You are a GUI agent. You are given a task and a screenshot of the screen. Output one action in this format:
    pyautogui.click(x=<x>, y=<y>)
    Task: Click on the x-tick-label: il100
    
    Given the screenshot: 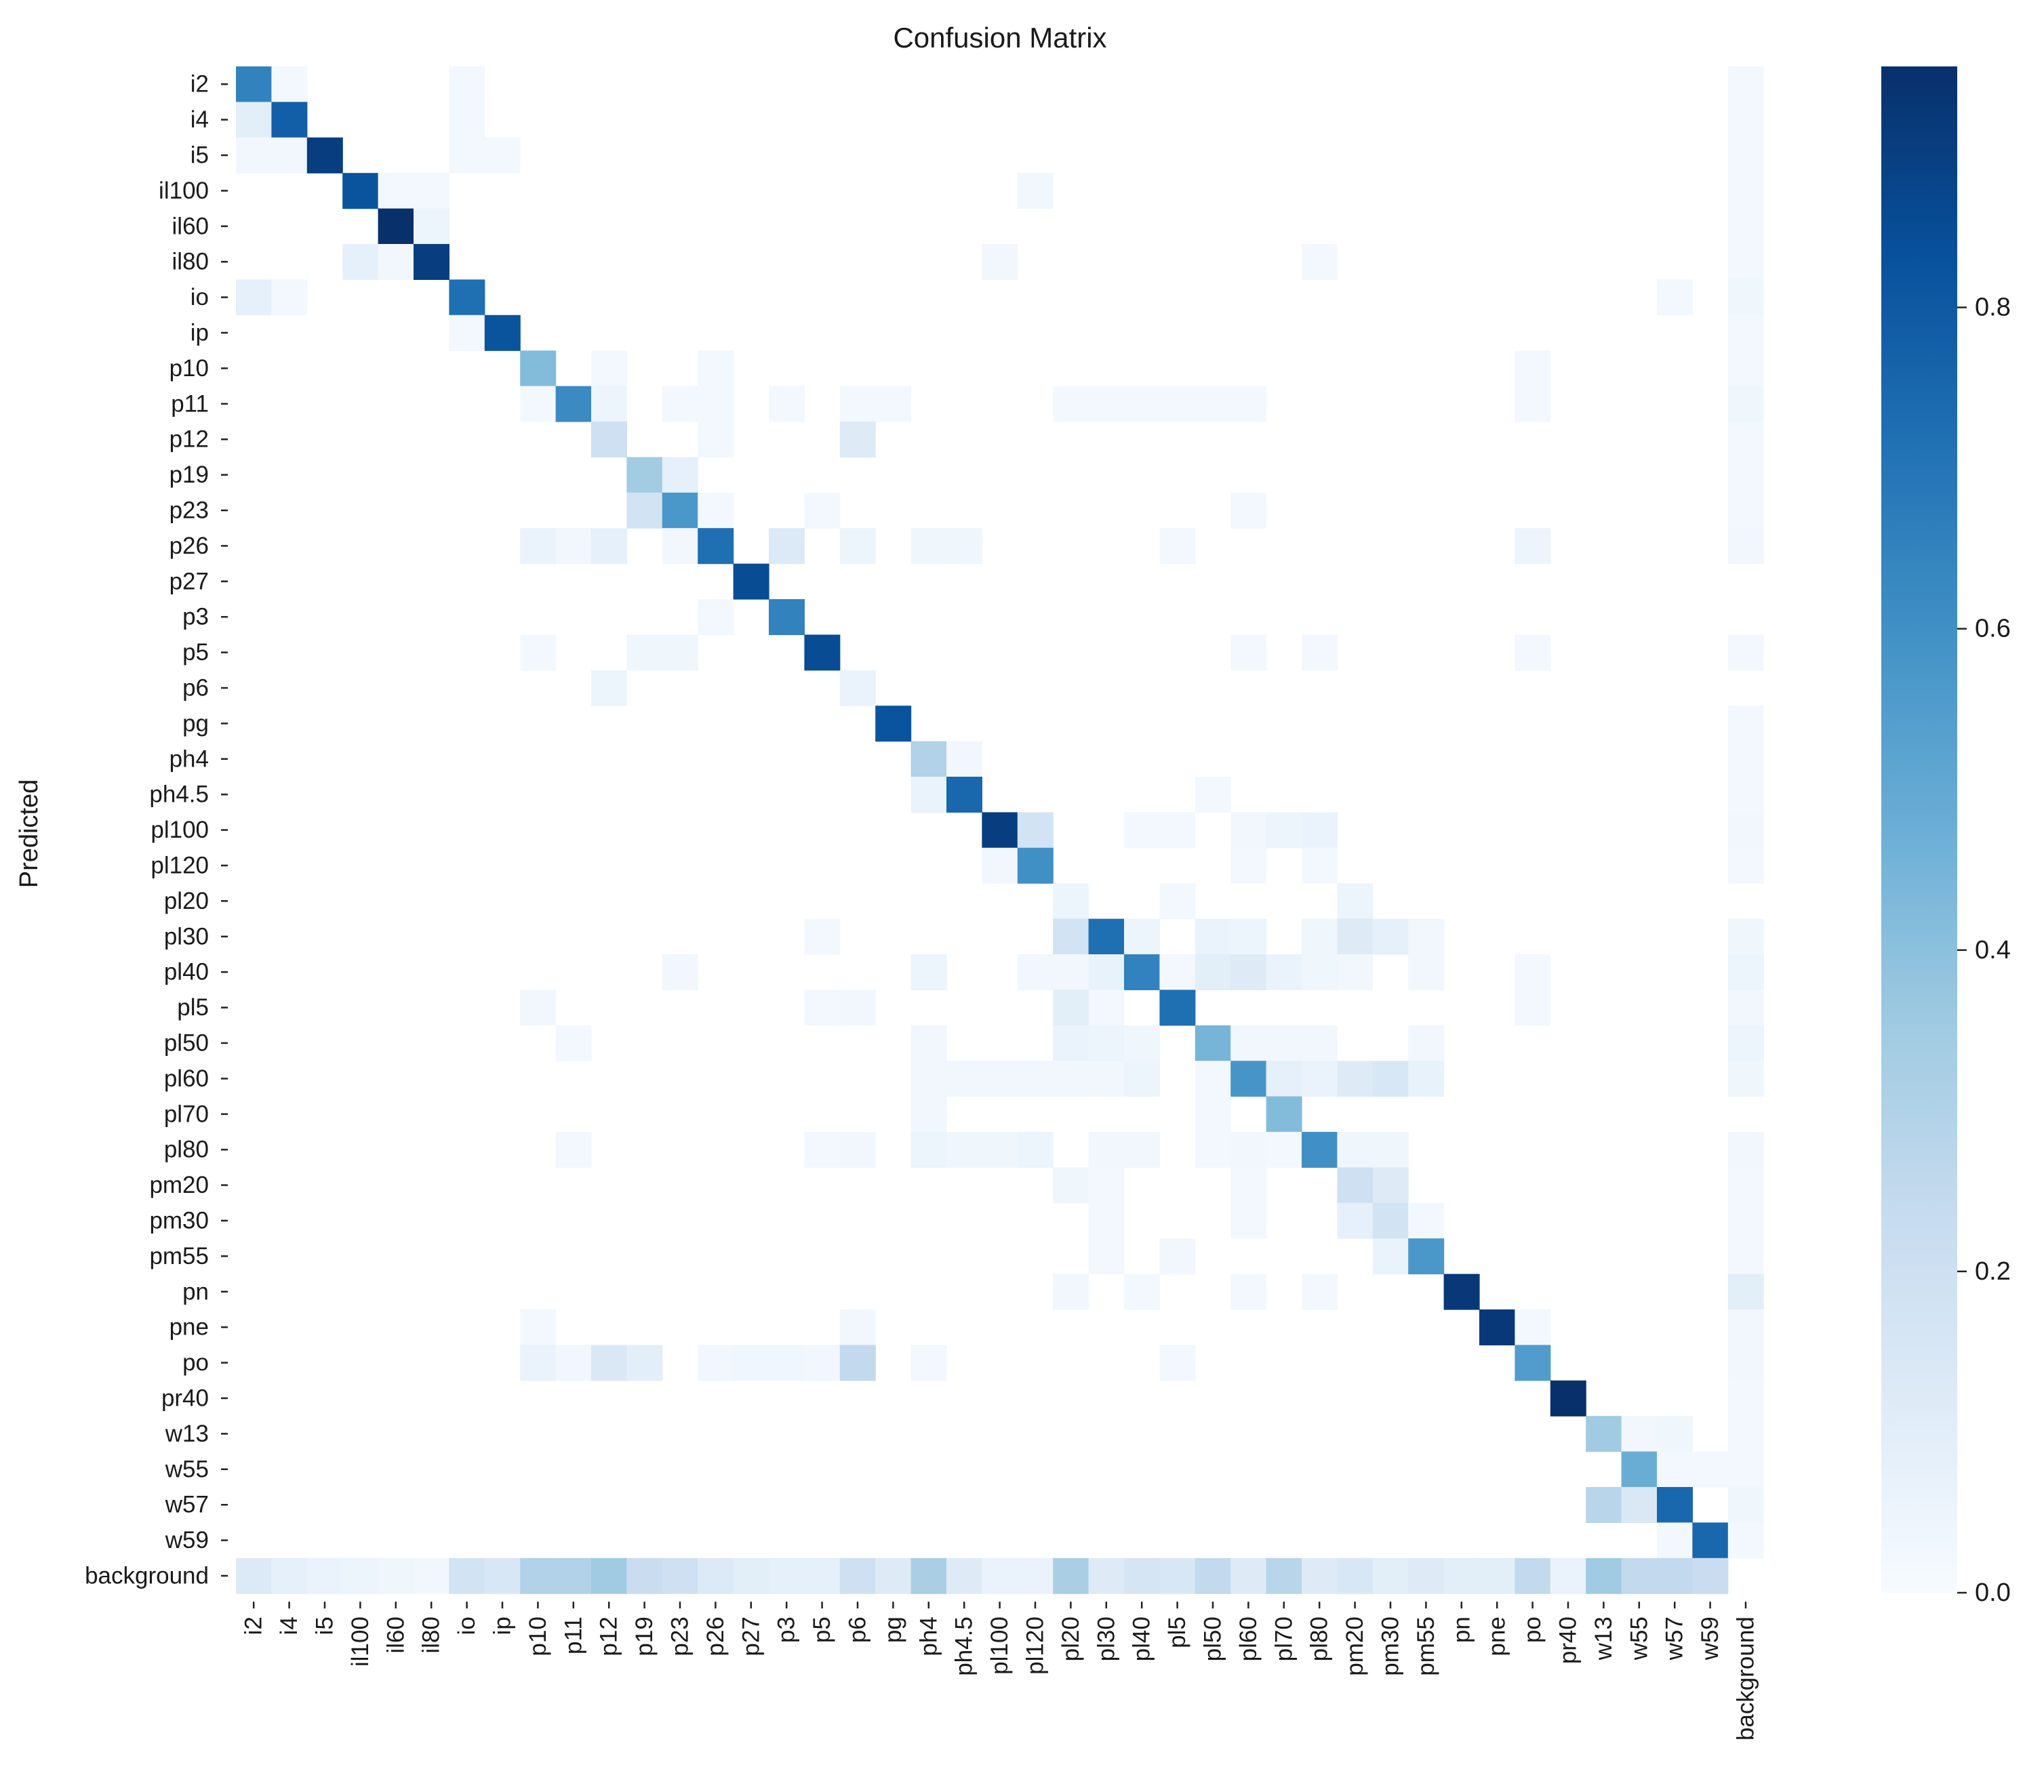 What is the action you would take?
    pyautogui.click(x=360, y=1641)
    